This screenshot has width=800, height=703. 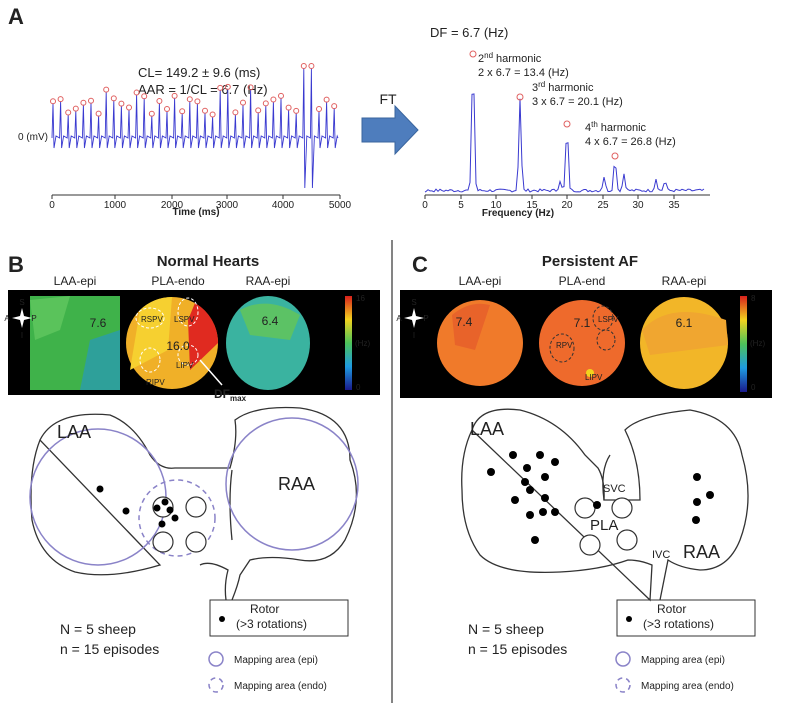 What do you see at coordinates (551, 203) in the screenshot?
I see `x-ticks: 0 5 10 15 20 25 30 35` at bounding box center [551, 203].